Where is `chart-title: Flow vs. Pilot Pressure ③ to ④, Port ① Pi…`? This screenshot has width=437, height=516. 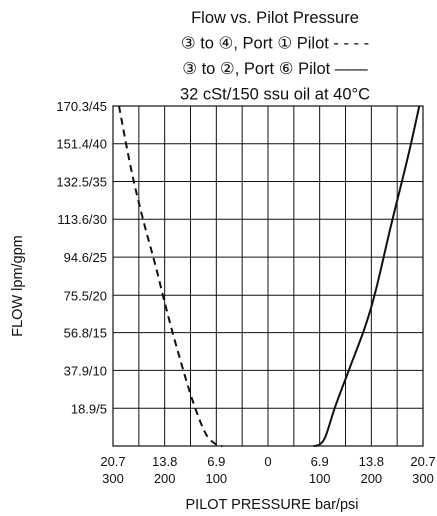 chart-title: Flow vs. Pilot Pressure ③ to ④, Port ① Pi… is located at coordinates (275, 56).